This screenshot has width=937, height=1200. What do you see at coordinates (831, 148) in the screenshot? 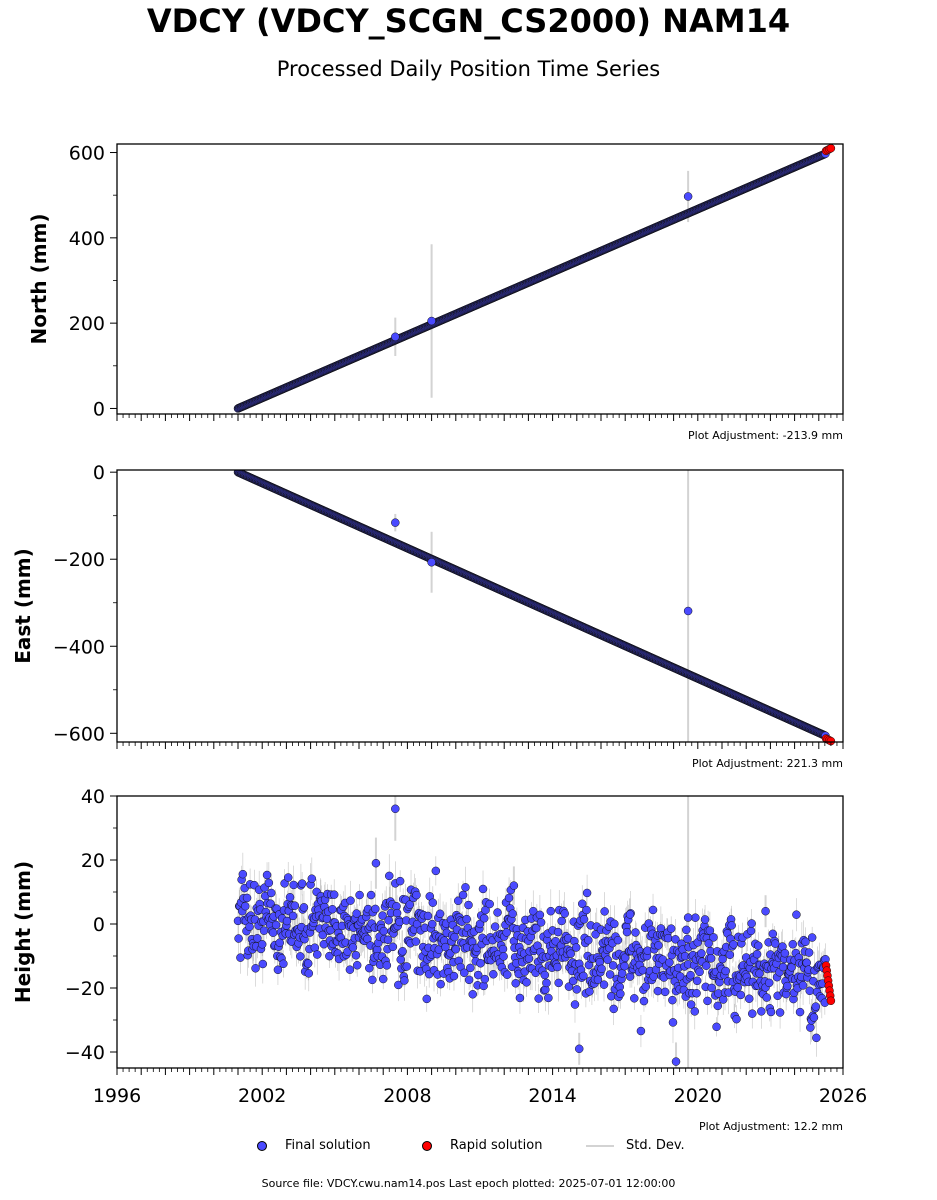
I see `rapid-point` at bounding box center [831, 148].